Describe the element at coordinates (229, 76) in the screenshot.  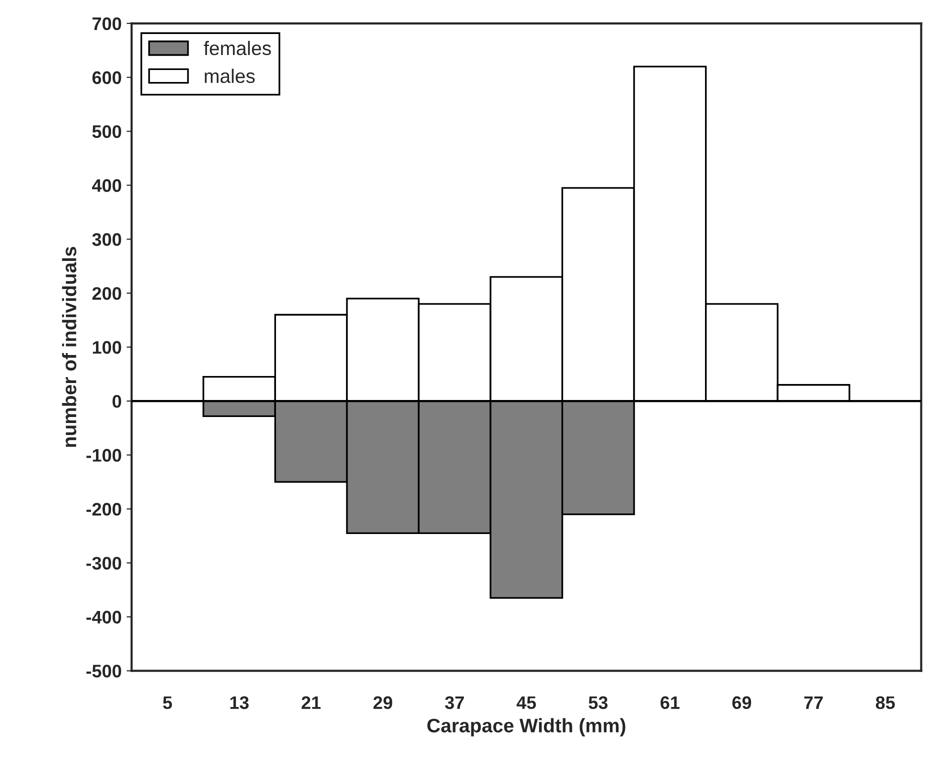
I see `legend-label: males` at that location.